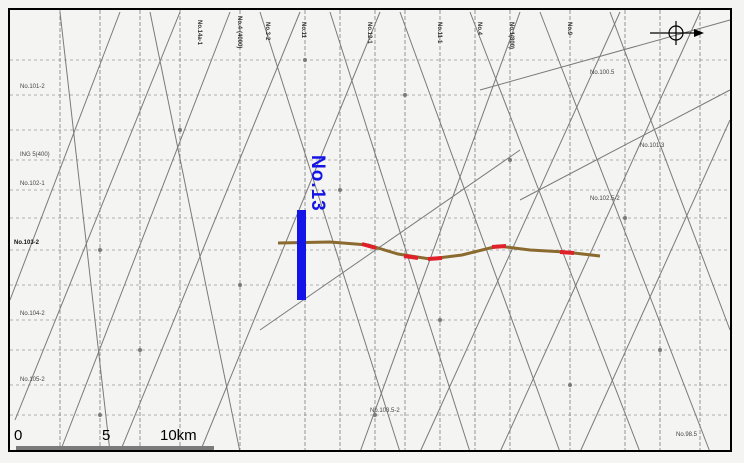 This screenshot has width=744, height=463. Describe the element at coordinates (303, 30) in the screenshot. I see `grid-label: No.11` at that location.